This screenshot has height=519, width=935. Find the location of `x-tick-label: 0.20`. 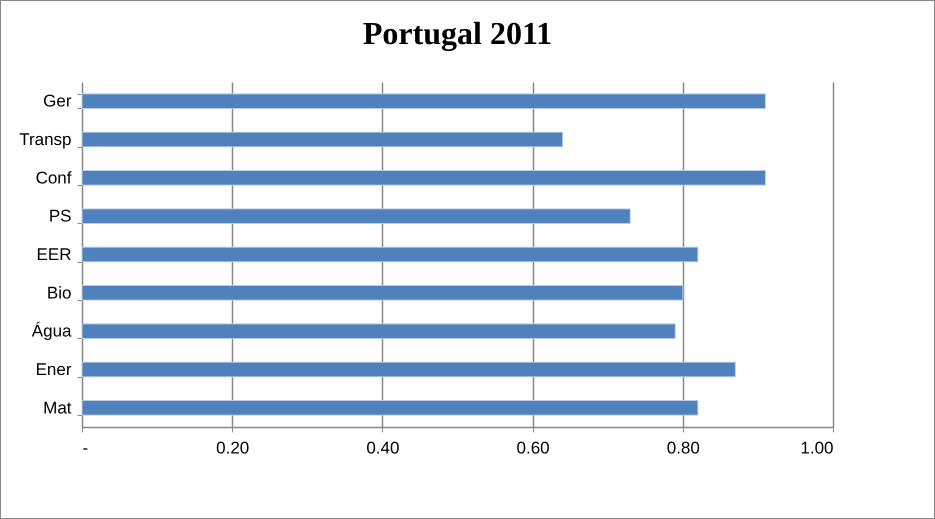

x-tick-label: 0.20 is located at coordinates (233, 448).